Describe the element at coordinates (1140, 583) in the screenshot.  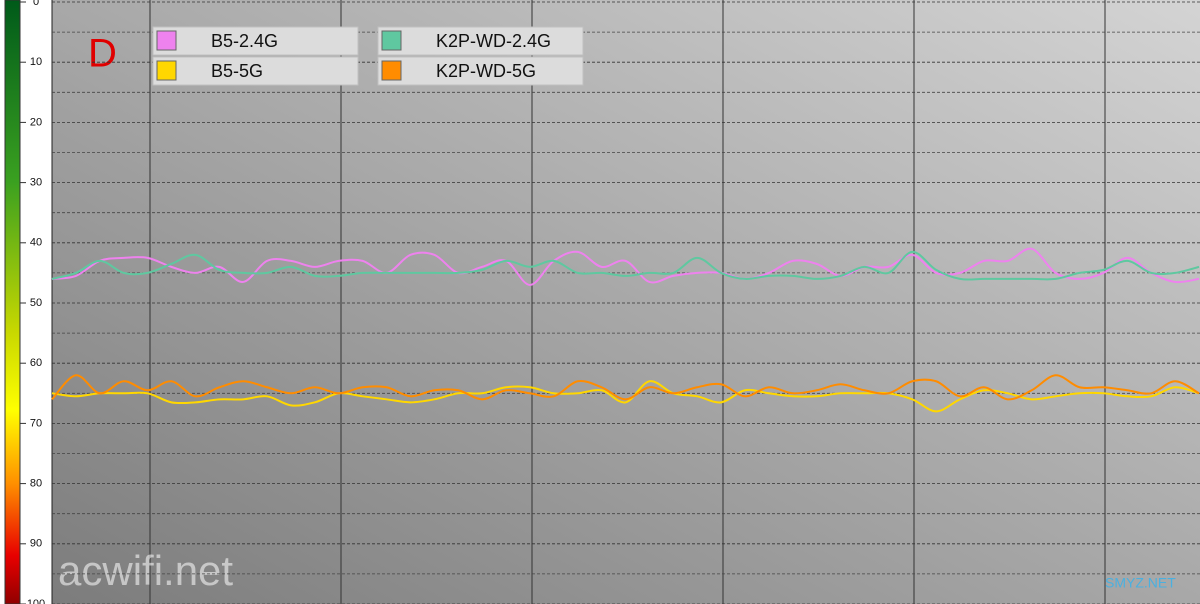
I see `watermark: SMYZ.NET` at that location.